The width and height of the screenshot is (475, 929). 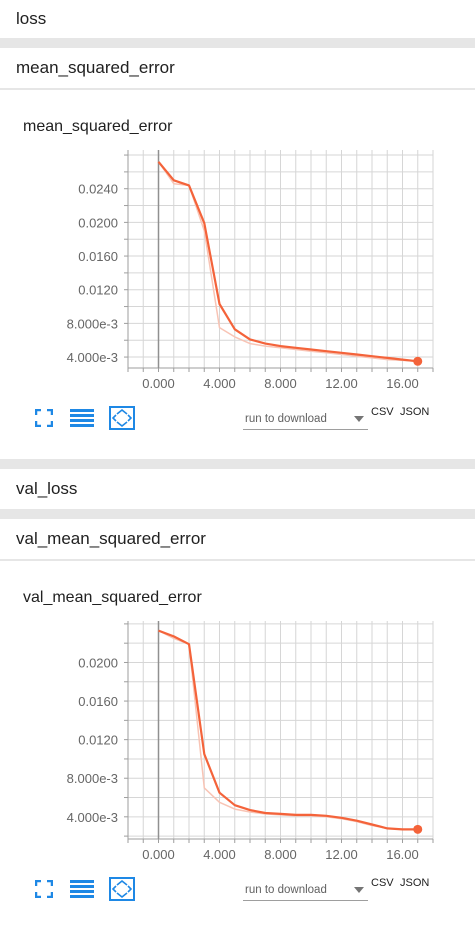 I want to click on chart-title: mean_squared_error, so click(x=98, y=126).